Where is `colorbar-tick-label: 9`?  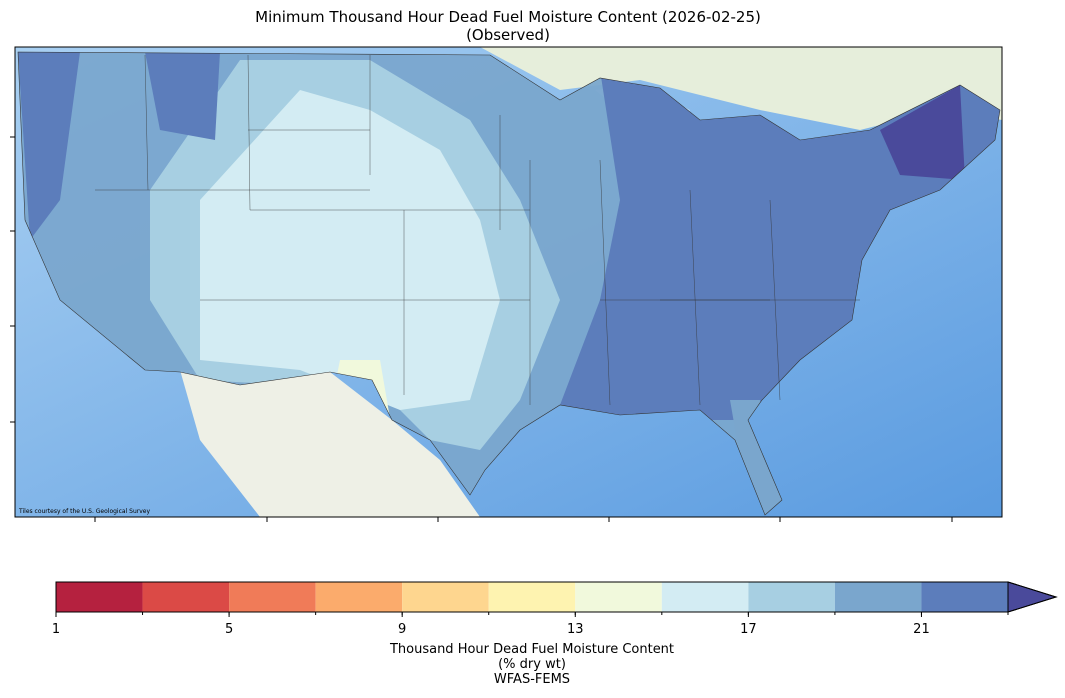 colorbar-tick-label: 9 is located at coordinates (402, 629).